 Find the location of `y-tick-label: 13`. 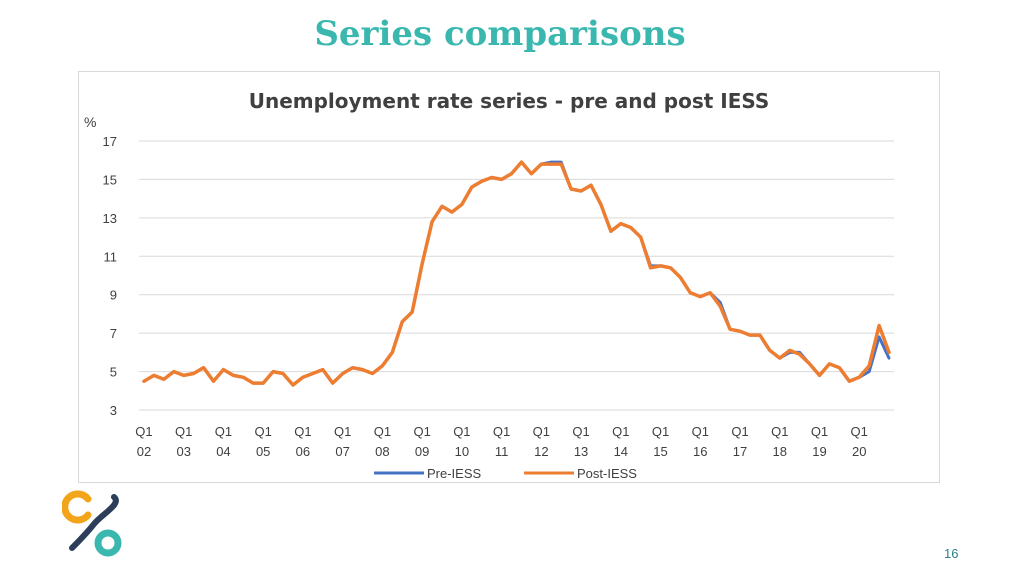

y-tick-label: 13 is located at coordinates (110, 218).